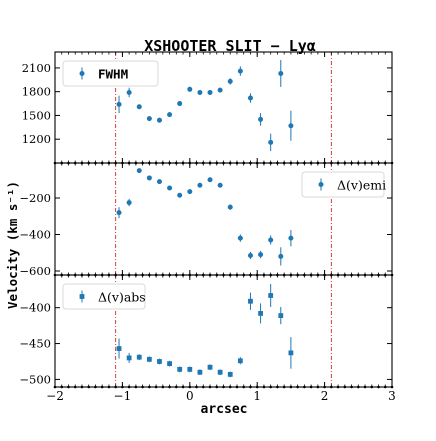 The width and height of the screenshot is (436, 441). Describe the element at coordinates (36, 115) in the screenshot. I see `y-tick-label: 1500` at that location.